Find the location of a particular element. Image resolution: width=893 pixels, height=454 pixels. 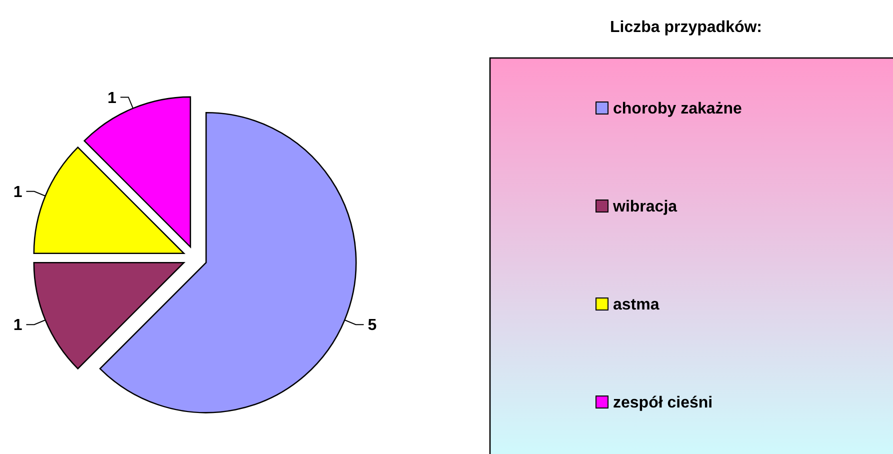

legend-label: choroby zakażne is located at coordinates (677, 109).